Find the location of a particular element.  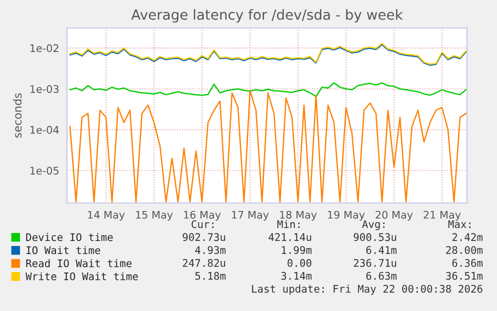

text: 900.53u is located at coordinates (375, 237).